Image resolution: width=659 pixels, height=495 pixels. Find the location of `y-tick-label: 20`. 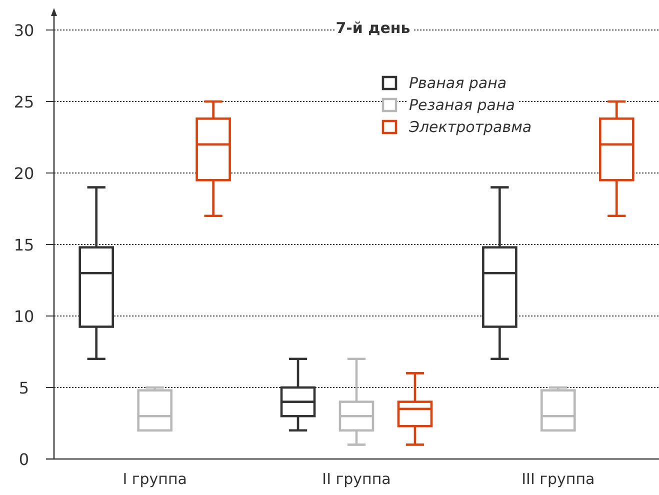

y-tick-label: 20 is located at coordinates (24, 173).